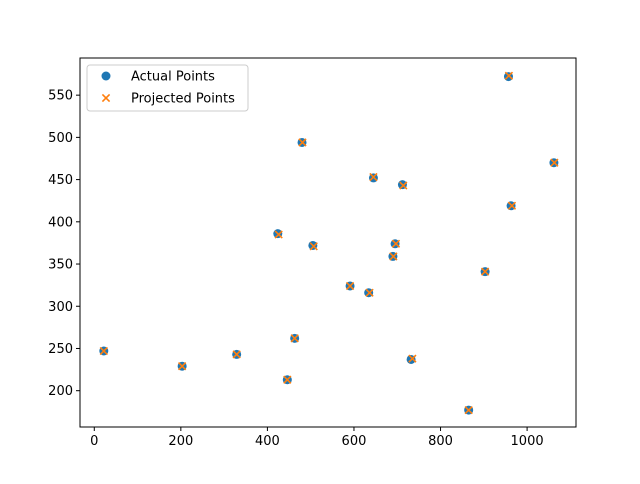  I want to click on y-axis: 200 250 300 350 400 450 500 550, so click(64, 244).